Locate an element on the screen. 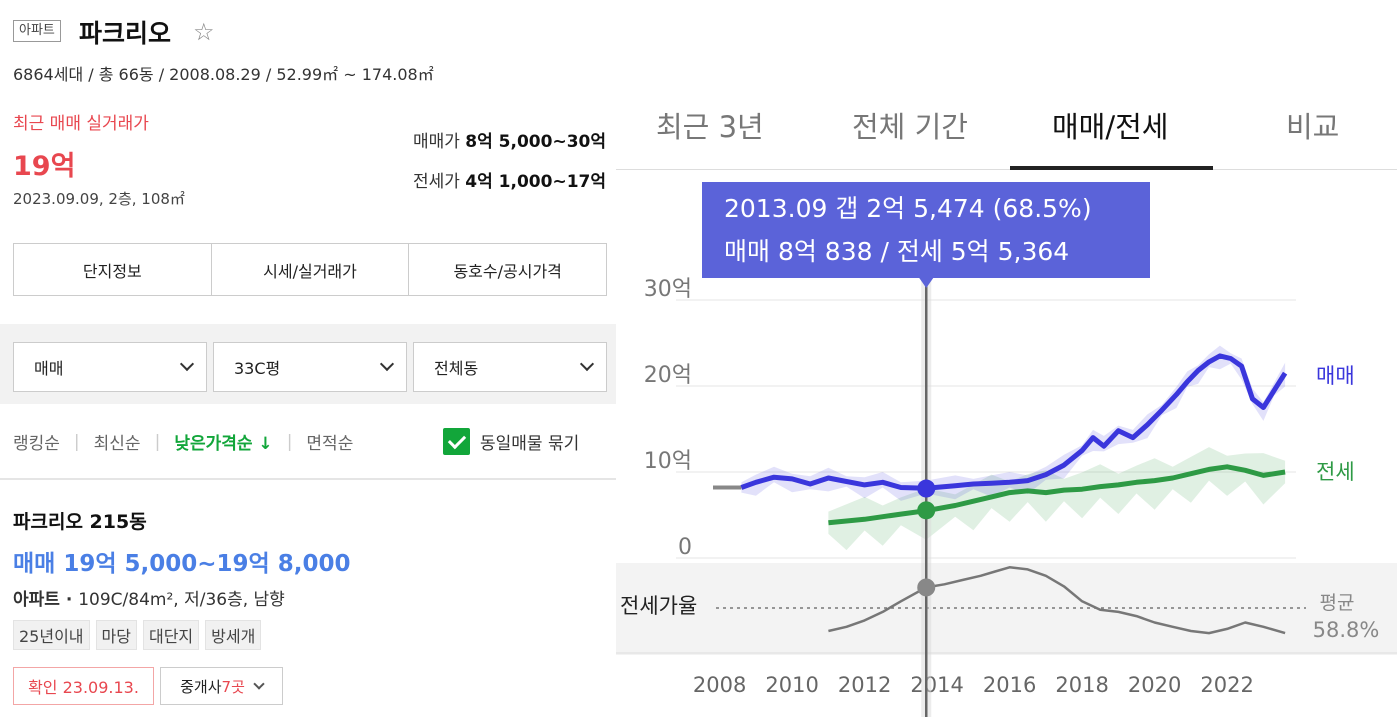  average-label: 평균 is located at coordinates (1337, 603).